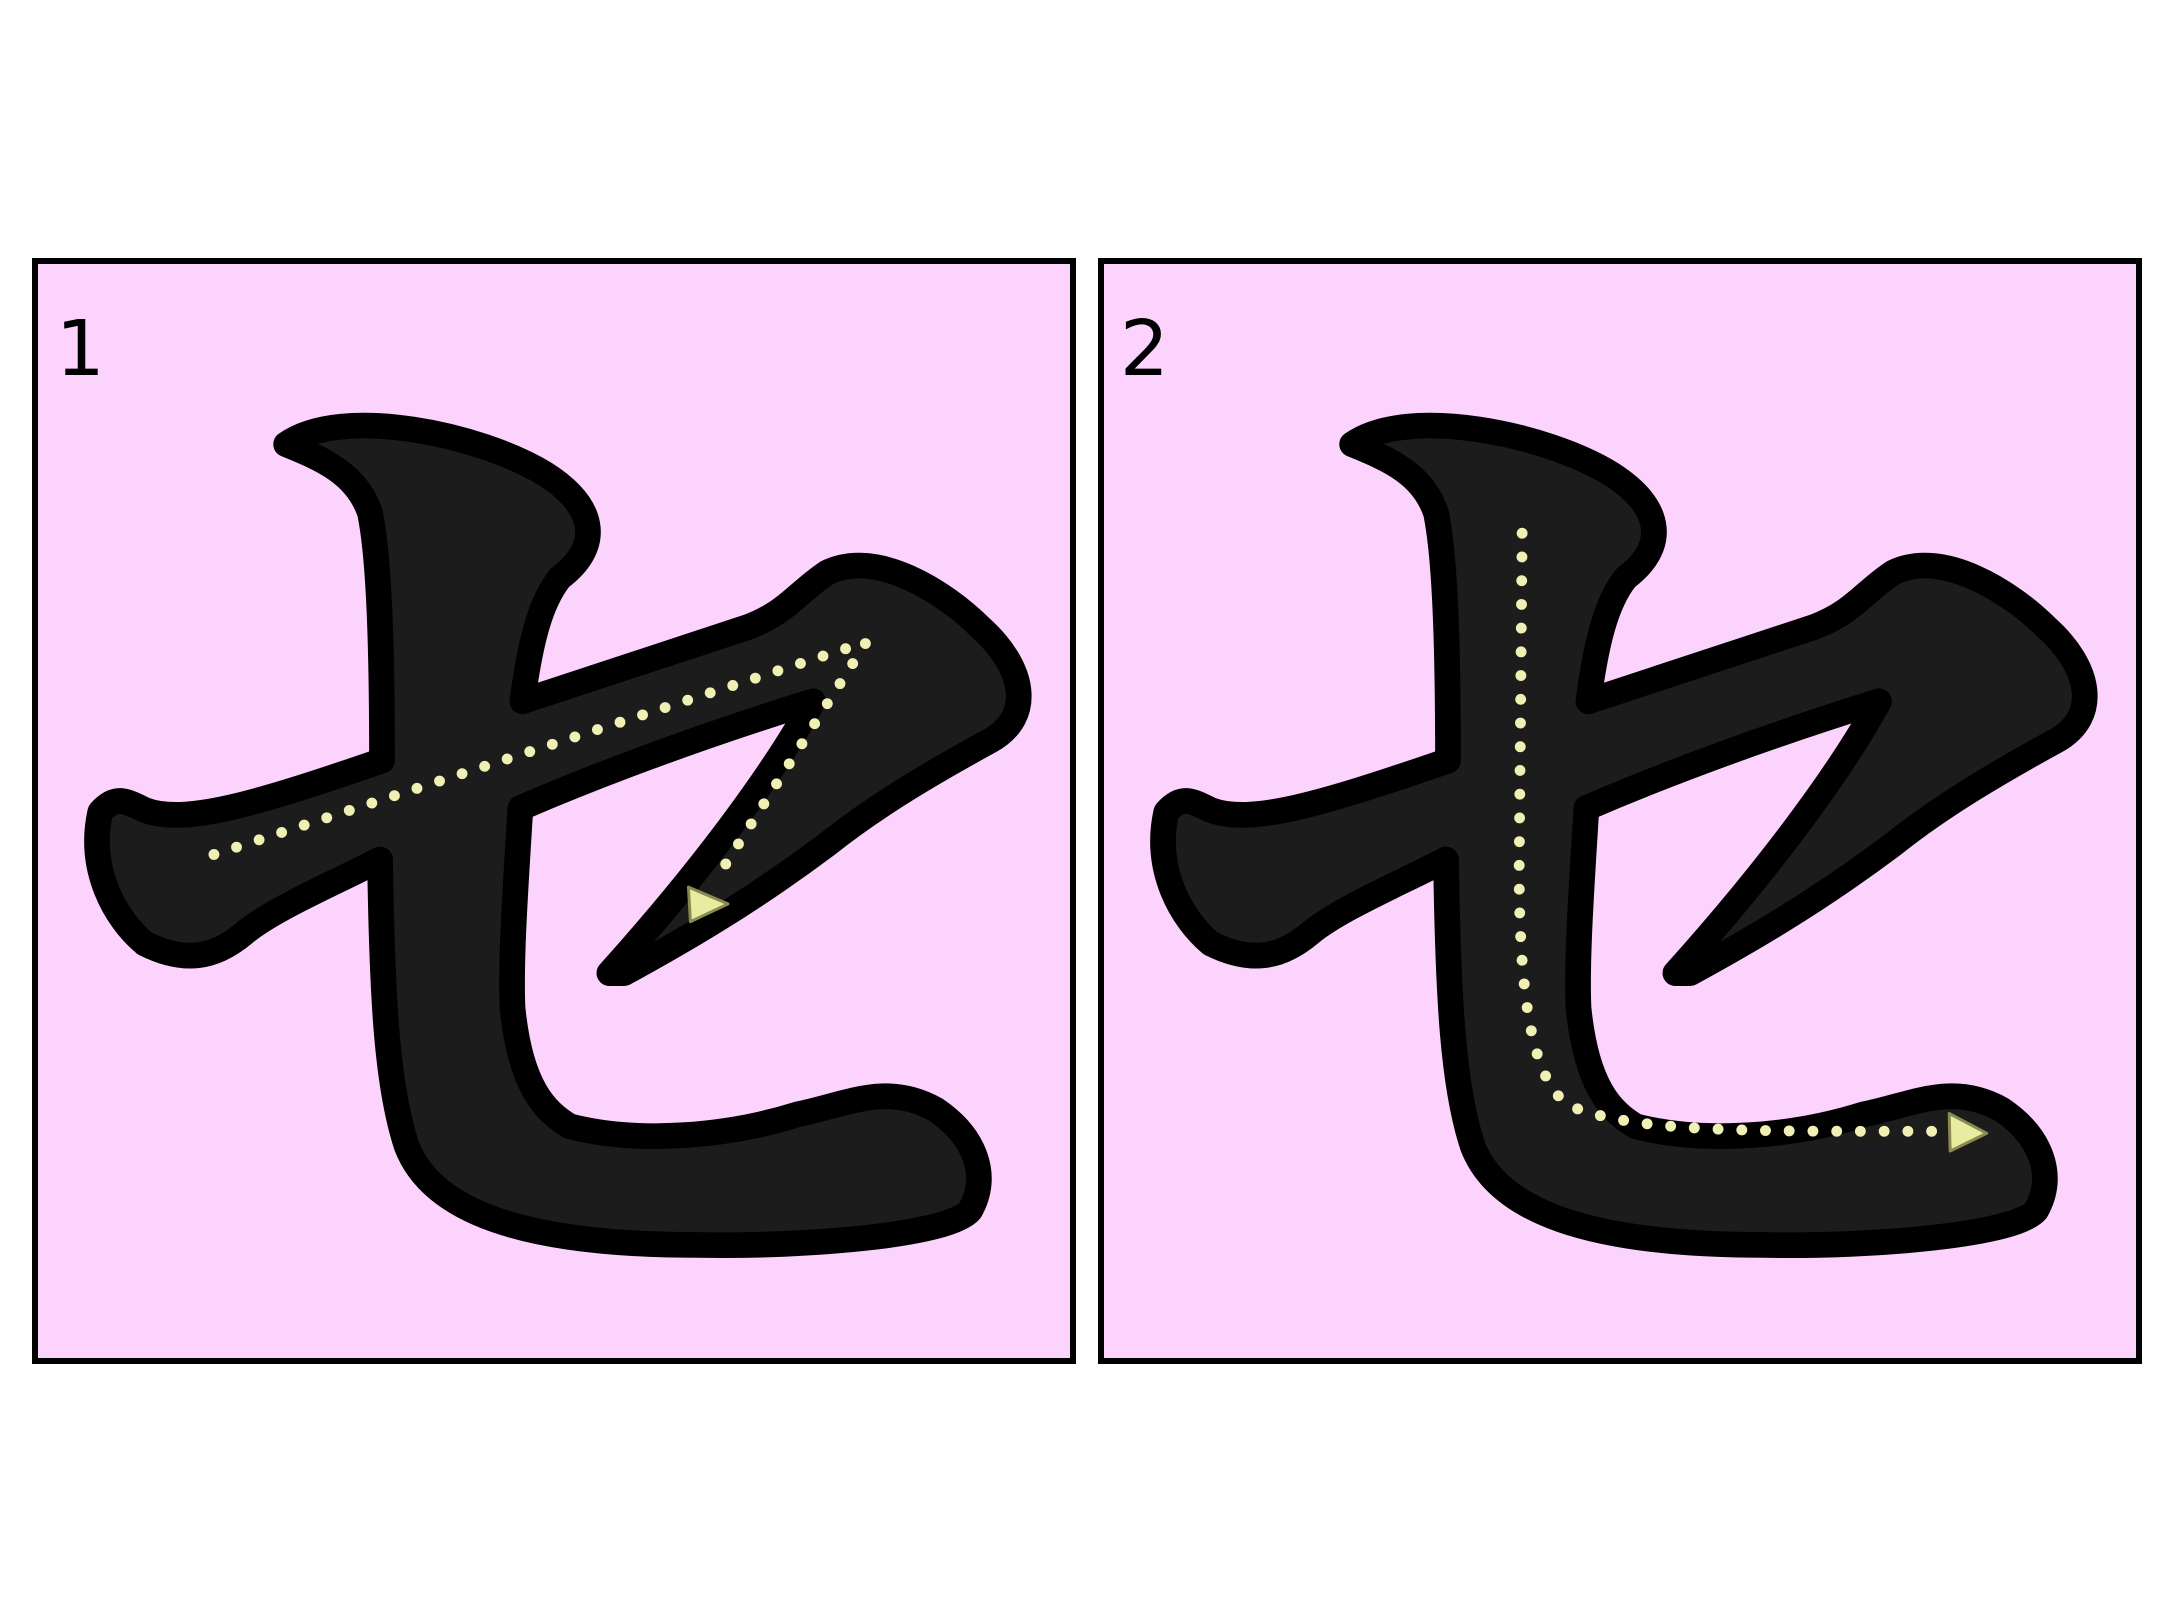 The width and height of the screenshot is (2160, 1620). I want to click on dotted-stroke-path, so click(544, 758).